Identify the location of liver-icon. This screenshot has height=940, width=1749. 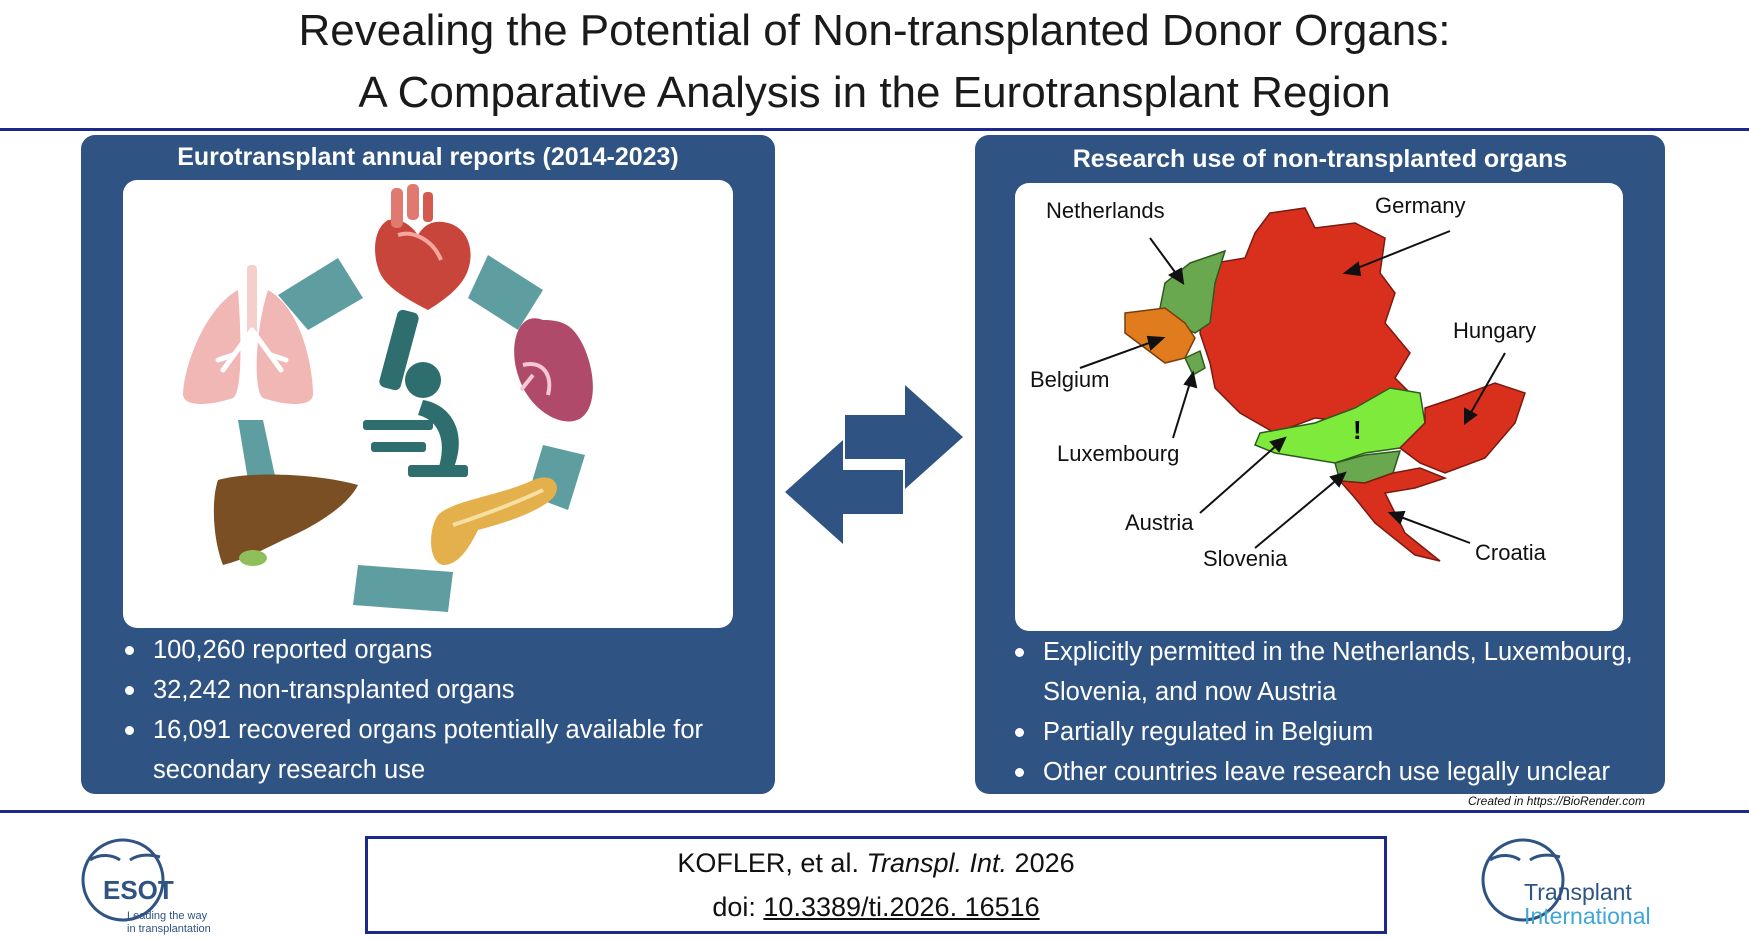
(285, 520).